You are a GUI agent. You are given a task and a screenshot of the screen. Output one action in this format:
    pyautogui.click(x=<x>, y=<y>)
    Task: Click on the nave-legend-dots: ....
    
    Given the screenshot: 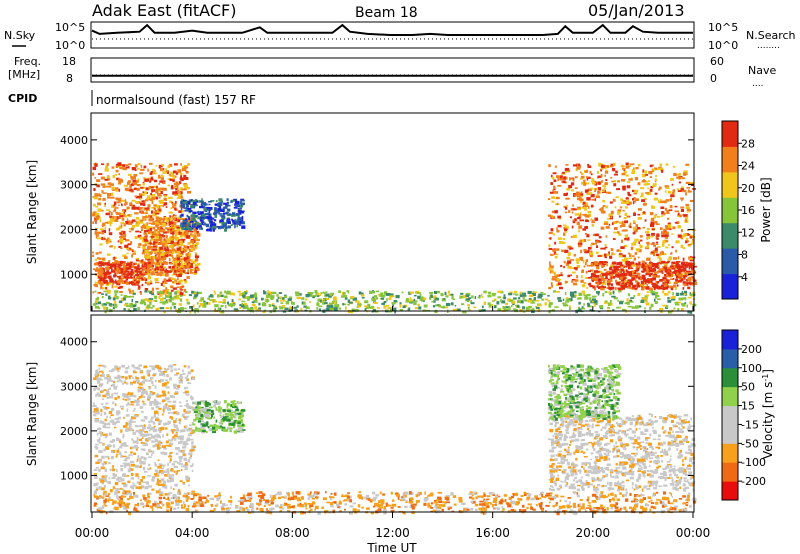 What is the action you would take?
    pyautogui.click(x=757, y=84)
    